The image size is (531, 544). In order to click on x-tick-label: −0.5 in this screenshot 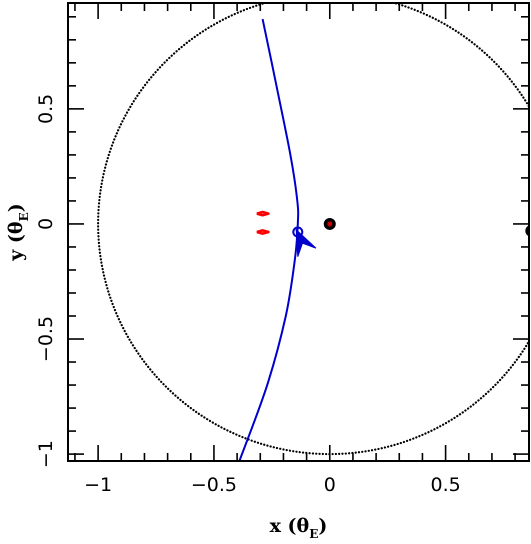, I will do `click(214, 485)`.